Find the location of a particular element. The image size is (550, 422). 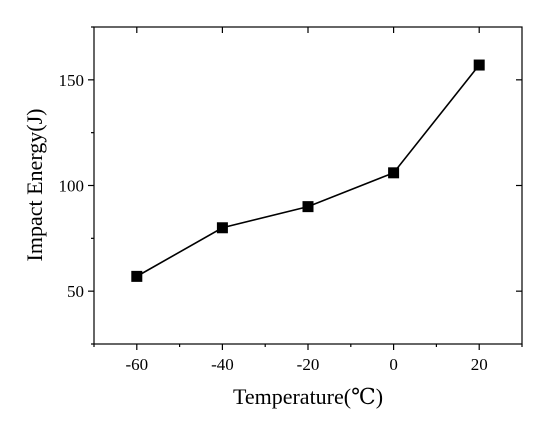

y-axis-title: Impact Energy(J) is located at coordinates (34, 185).